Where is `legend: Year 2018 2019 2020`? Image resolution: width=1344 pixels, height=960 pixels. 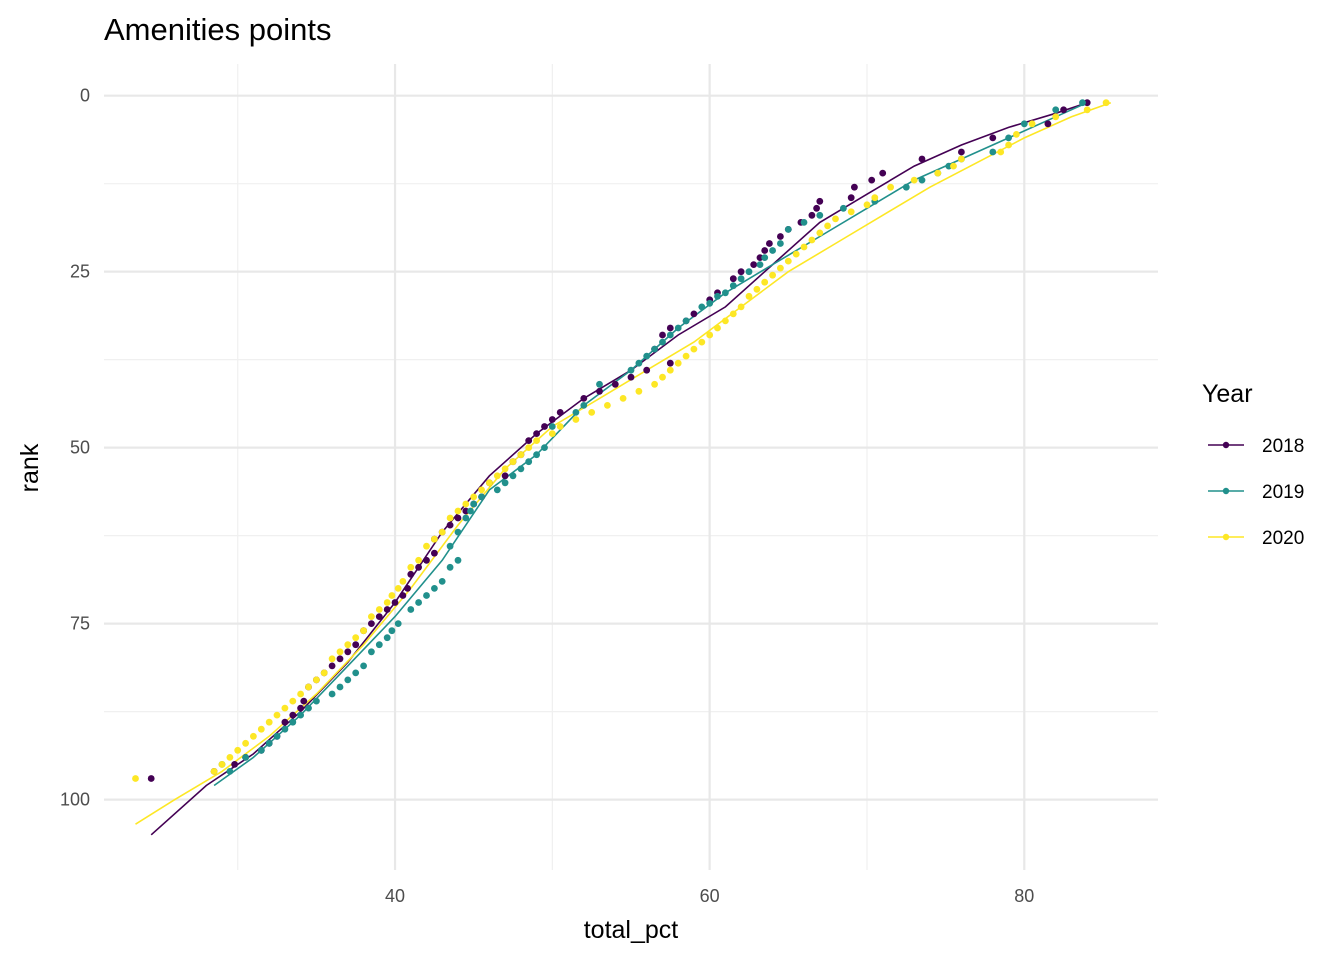
legend: Year 2018 2019 2020 is located at coordinates (1253, 464).